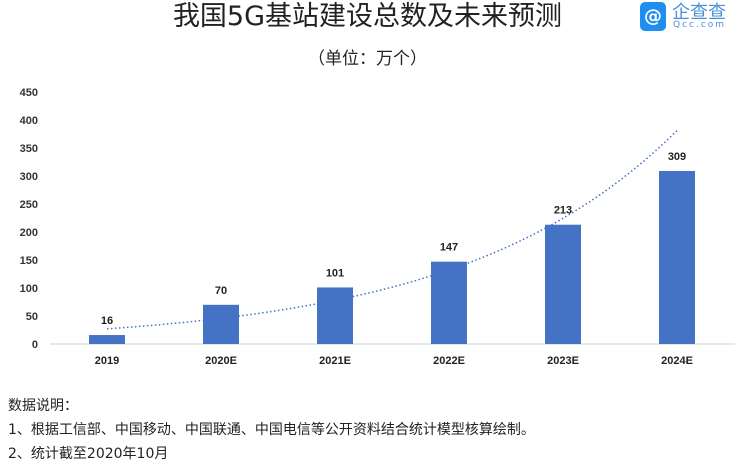 The width and height of the screenshot is (735, 464). What do you see at coordinates (29, 289) in the screenshot?
I see `y-tick-label: 100` at bounding box center [29, 289].